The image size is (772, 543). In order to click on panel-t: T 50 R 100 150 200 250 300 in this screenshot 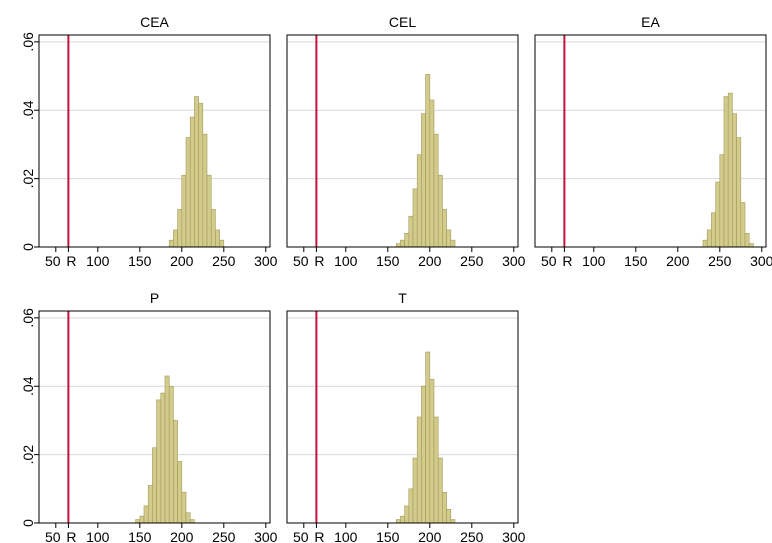, I will do `click(406, 416)`.